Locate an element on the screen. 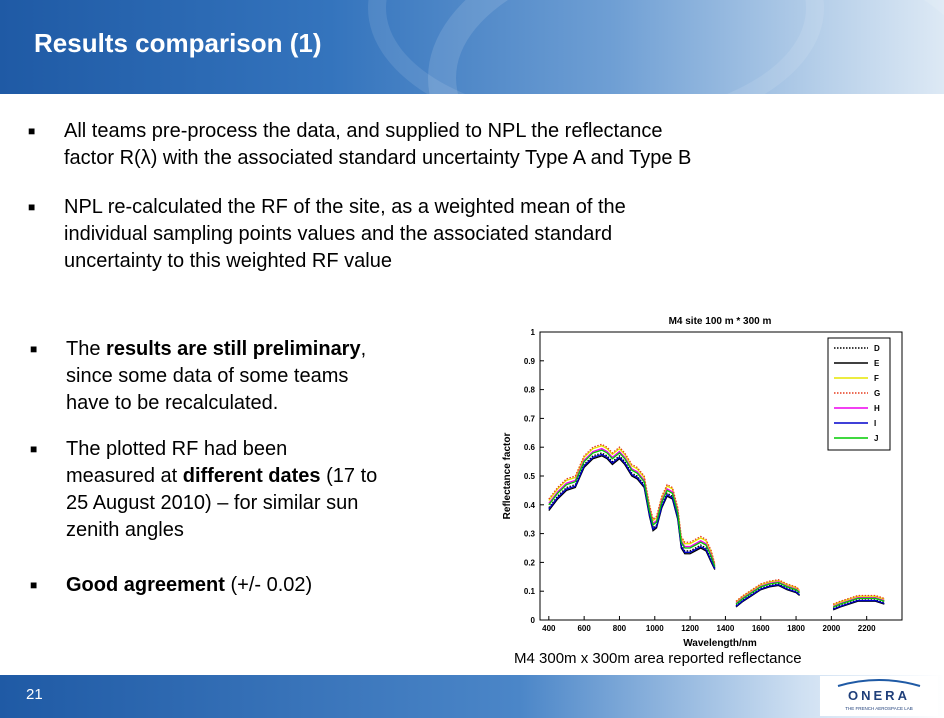 The width and height of the screenshot is (944, 718). bullet-text: factor R( is located at coordinates (102, 158).